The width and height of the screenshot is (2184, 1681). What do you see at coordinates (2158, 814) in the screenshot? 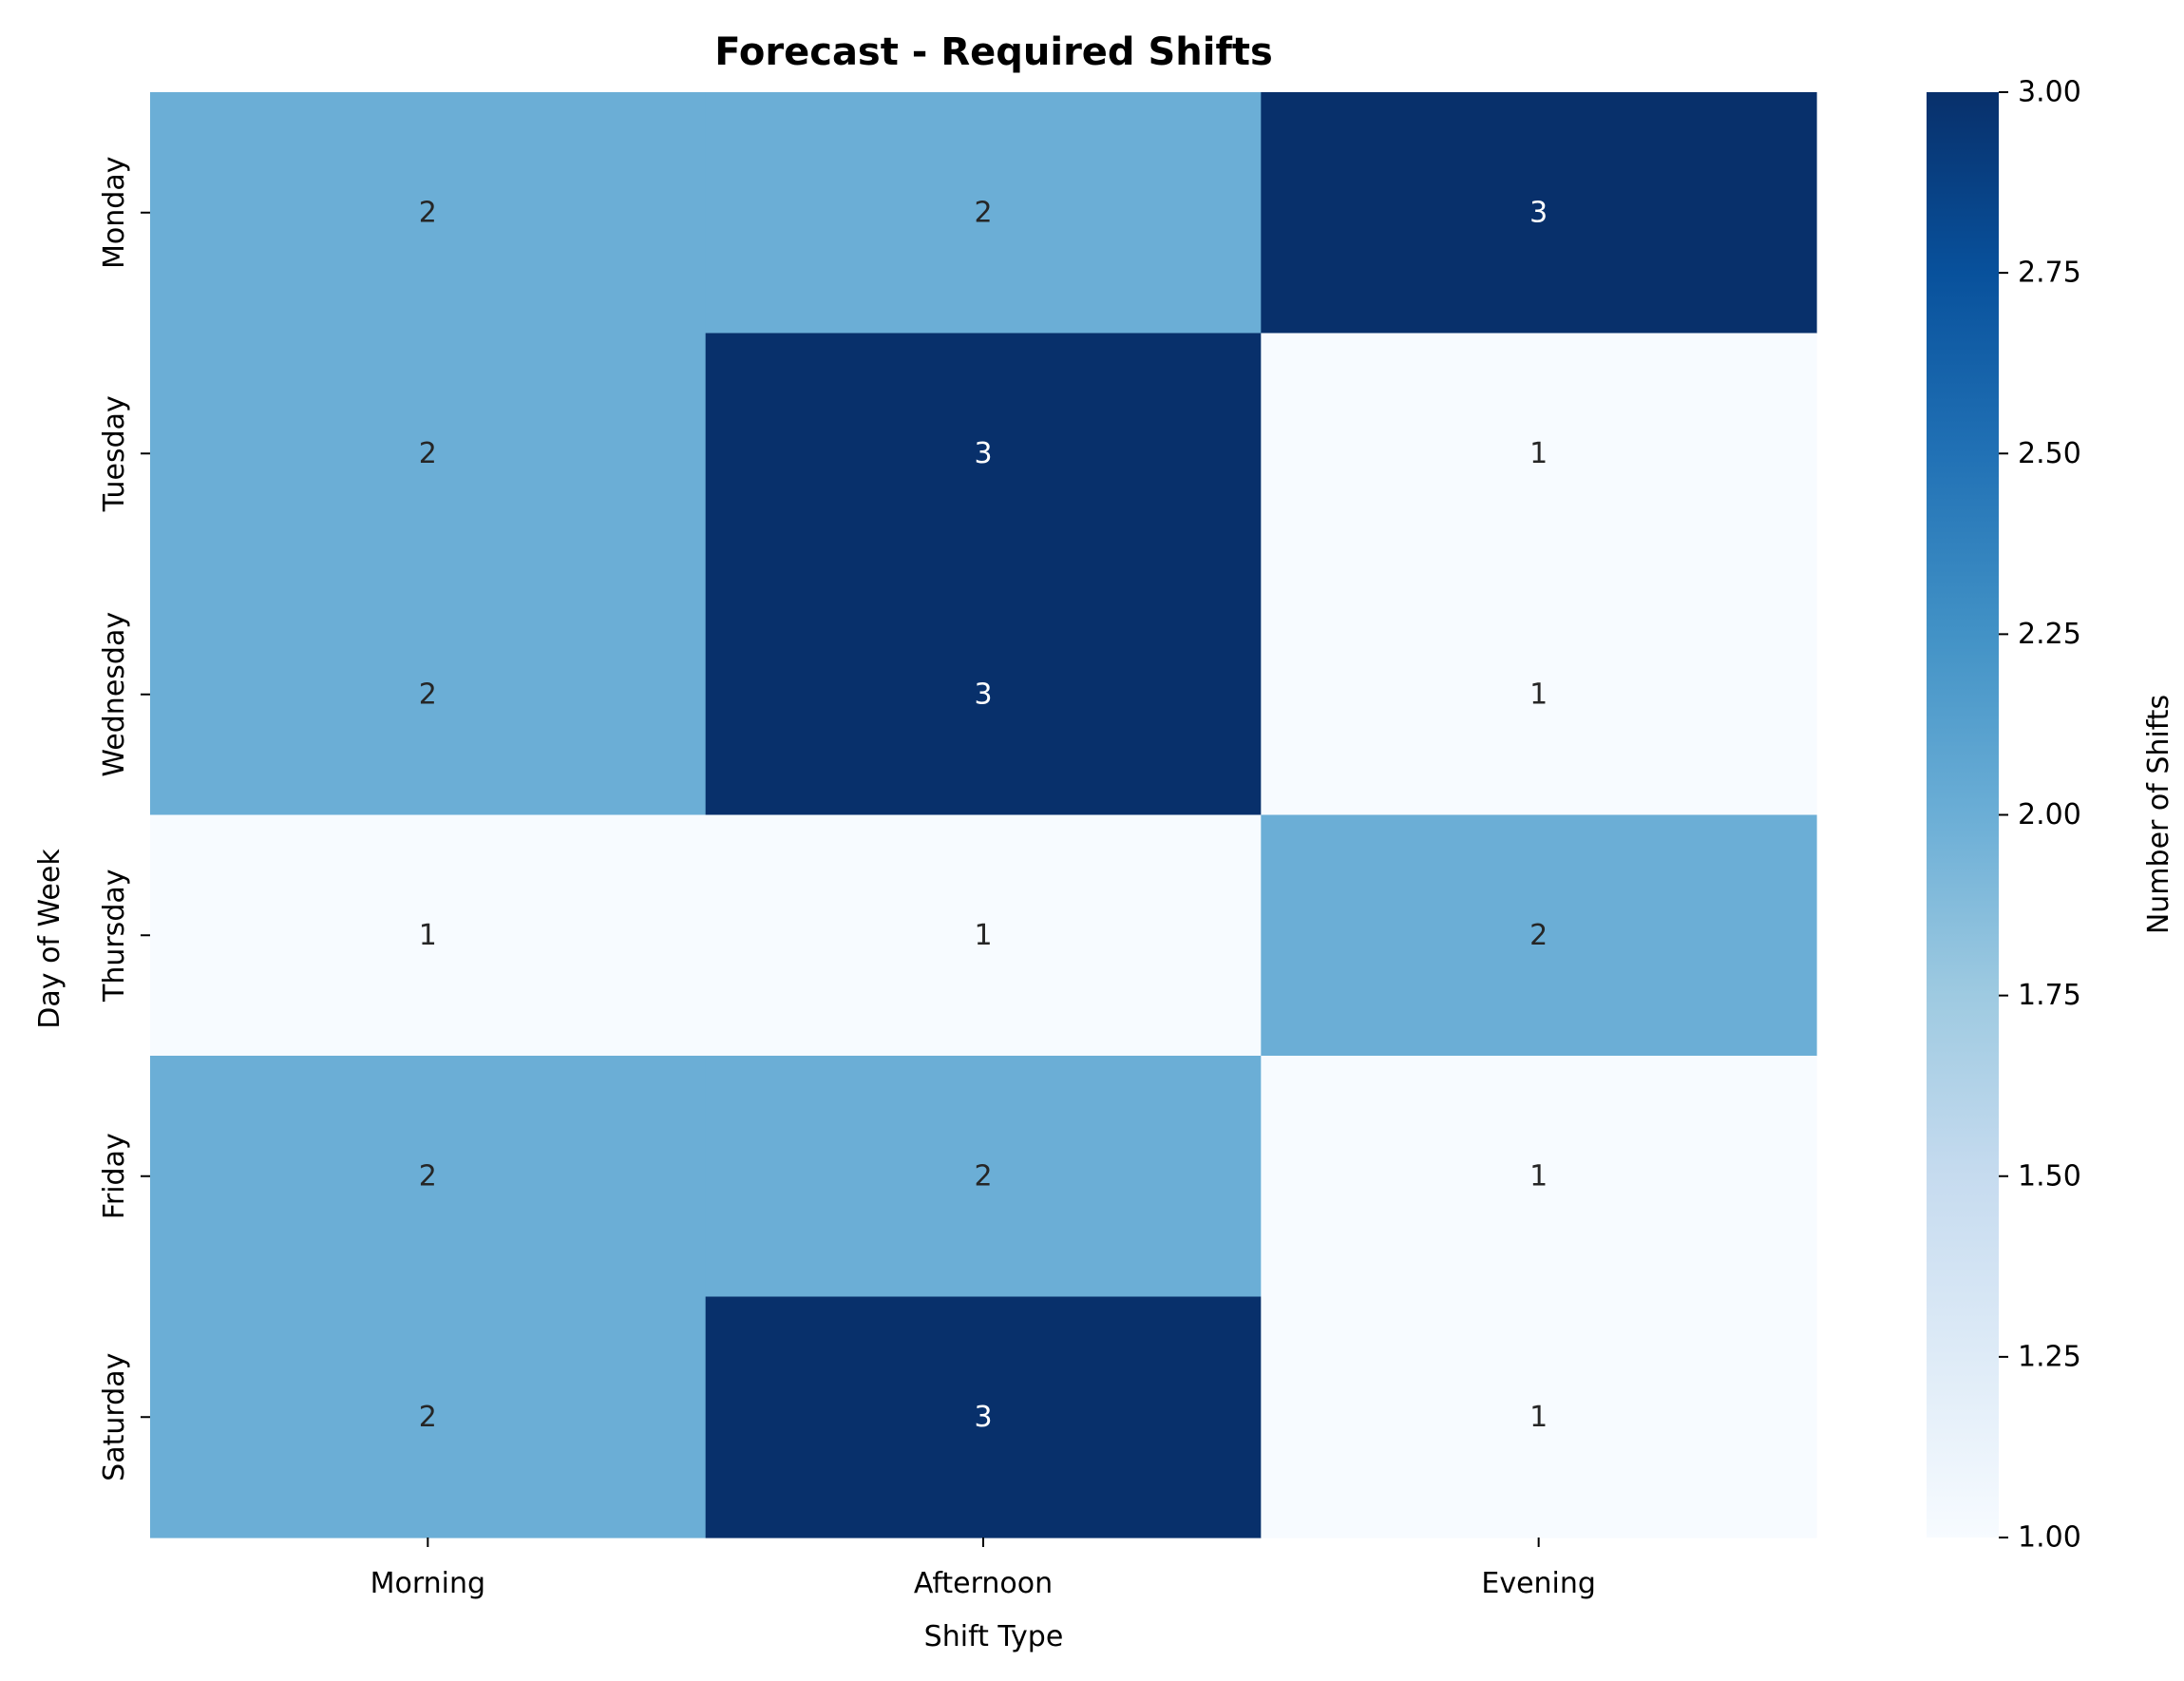
I see `colorbar-label: Number of Shifts` at bounding box center [2158, 814].